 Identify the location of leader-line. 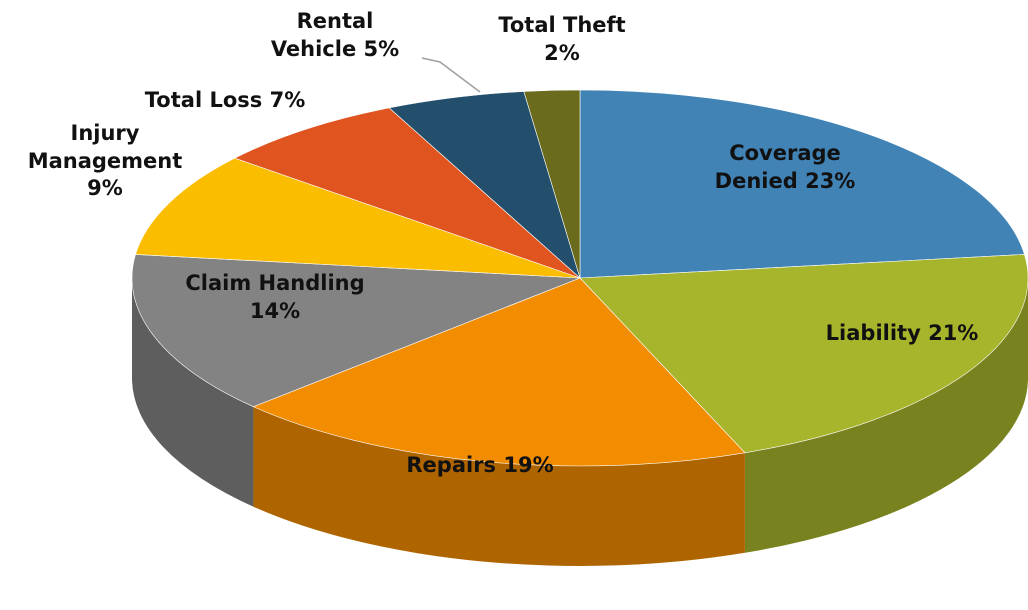
(451, 75).